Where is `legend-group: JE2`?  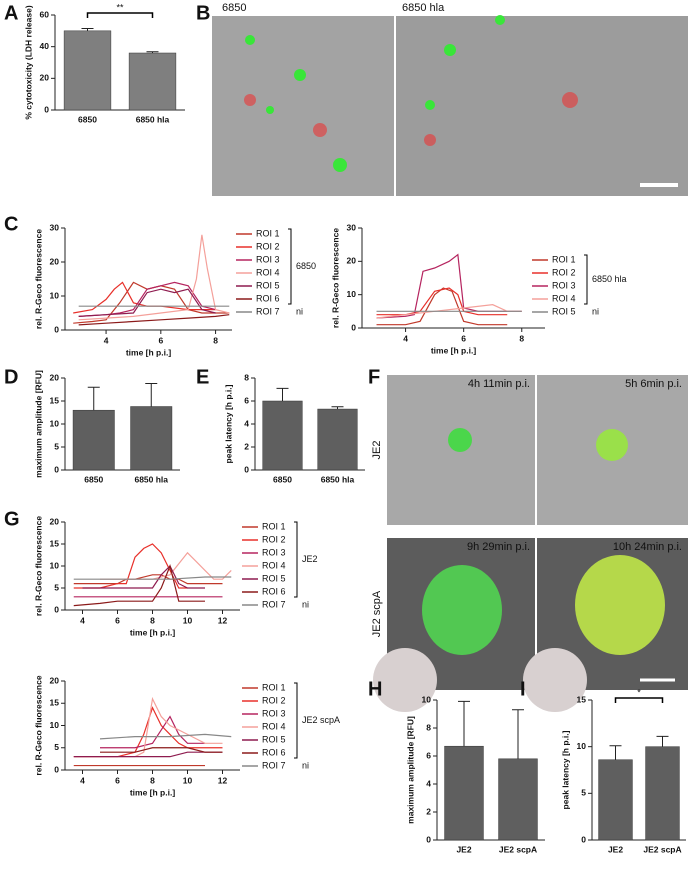 legend-group: JE2 is located at coordinates (310, 559).